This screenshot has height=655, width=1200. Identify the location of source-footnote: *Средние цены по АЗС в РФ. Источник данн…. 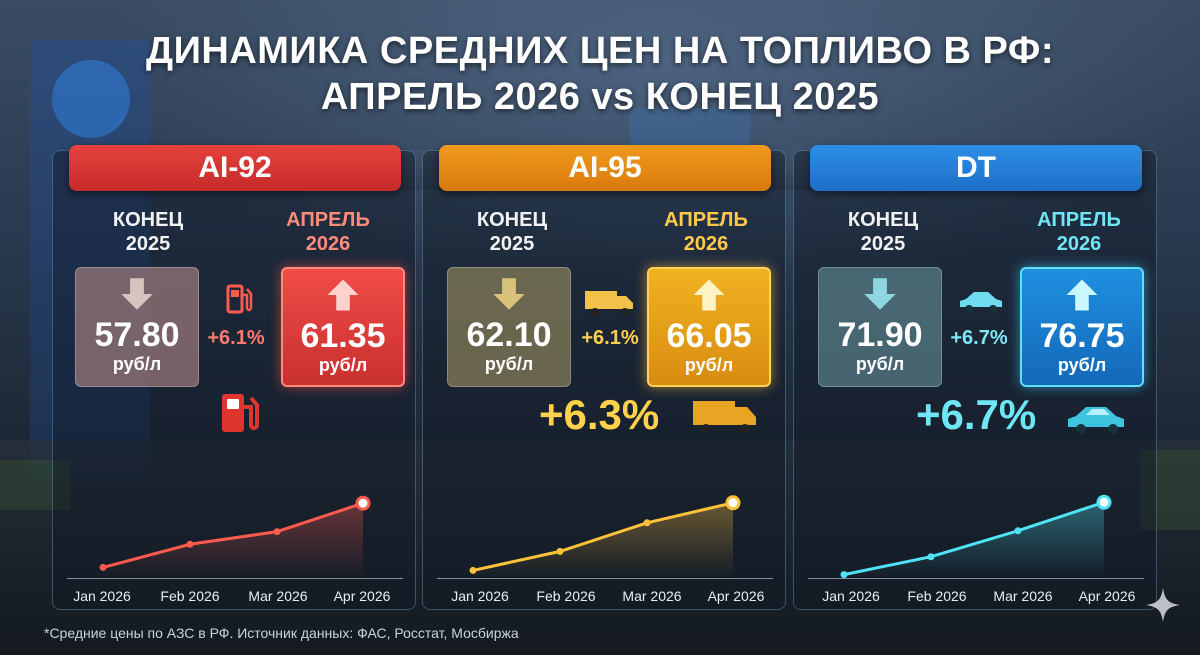
(281, 633).